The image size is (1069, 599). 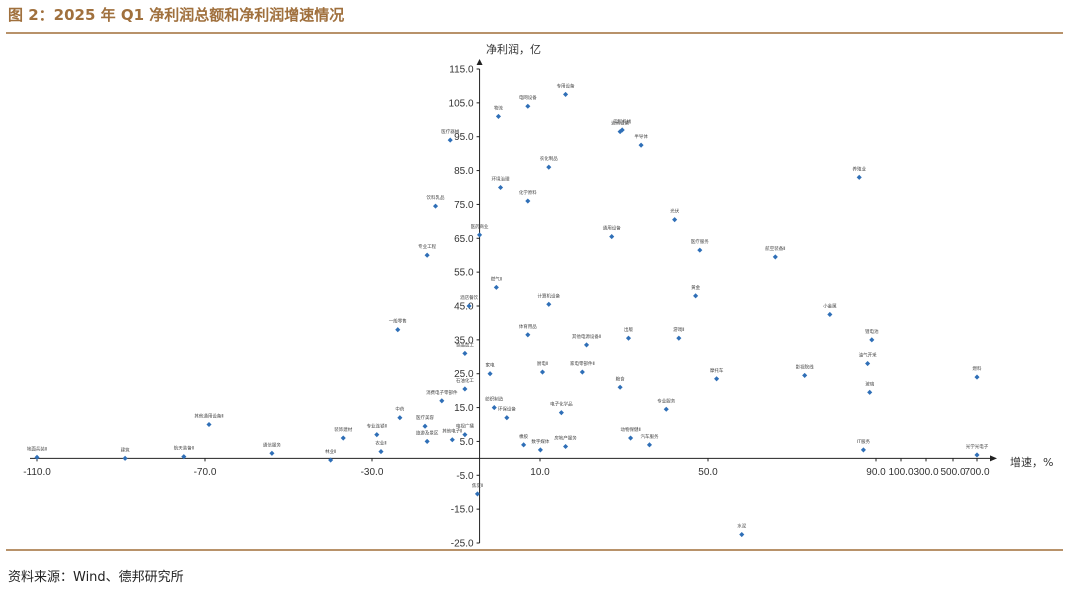 What do you see at coordinates (864, 445) in the screenshot?
I see `data-point: IT服务` at bounding box center [864, 445].